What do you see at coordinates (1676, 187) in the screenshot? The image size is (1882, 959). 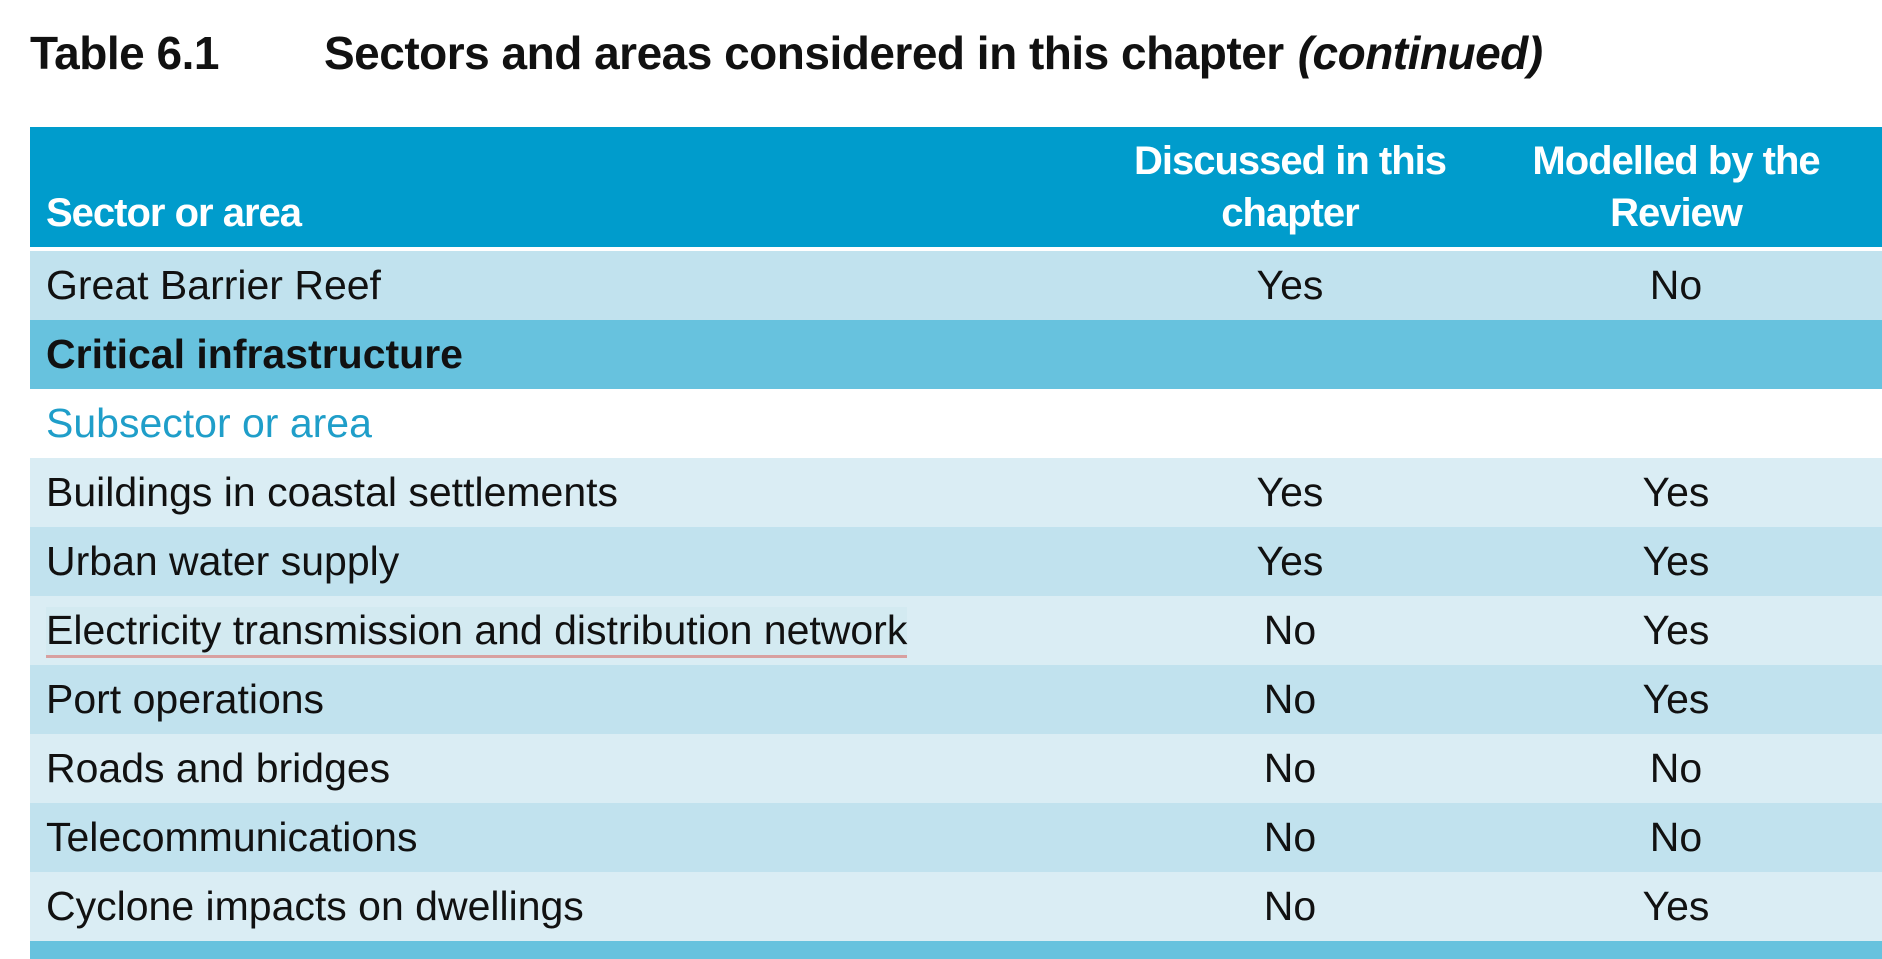 I see `header-modelled: Modelled by the Review` at bounding box center [1676, 187].